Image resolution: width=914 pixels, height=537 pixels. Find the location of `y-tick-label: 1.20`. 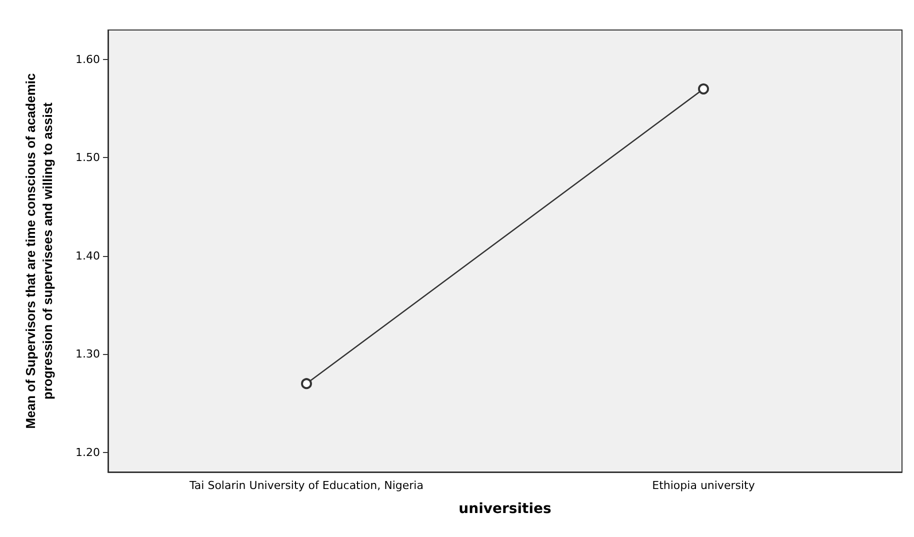

y-tick-label: 1.20 is located at coordinates (88, 452).